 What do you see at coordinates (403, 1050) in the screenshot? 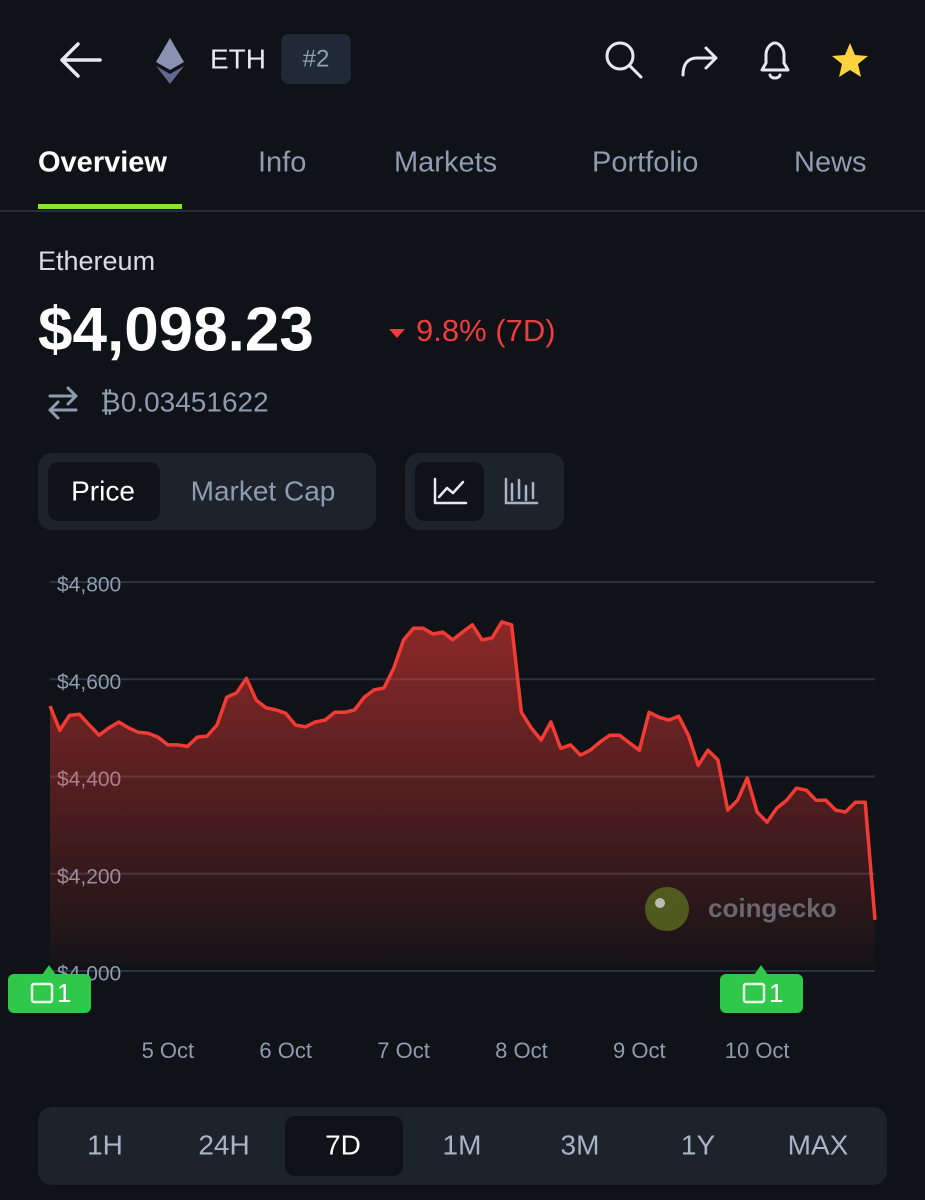
I see `x-tick-label: 7 Oct` at bounding box center [403, 1050].